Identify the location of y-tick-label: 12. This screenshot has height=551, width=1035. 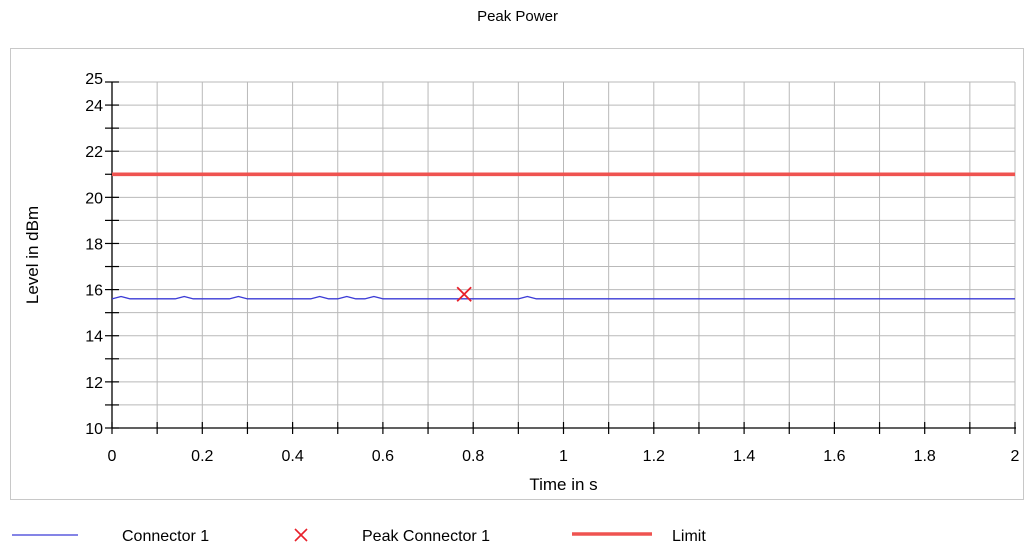
(94, 383).